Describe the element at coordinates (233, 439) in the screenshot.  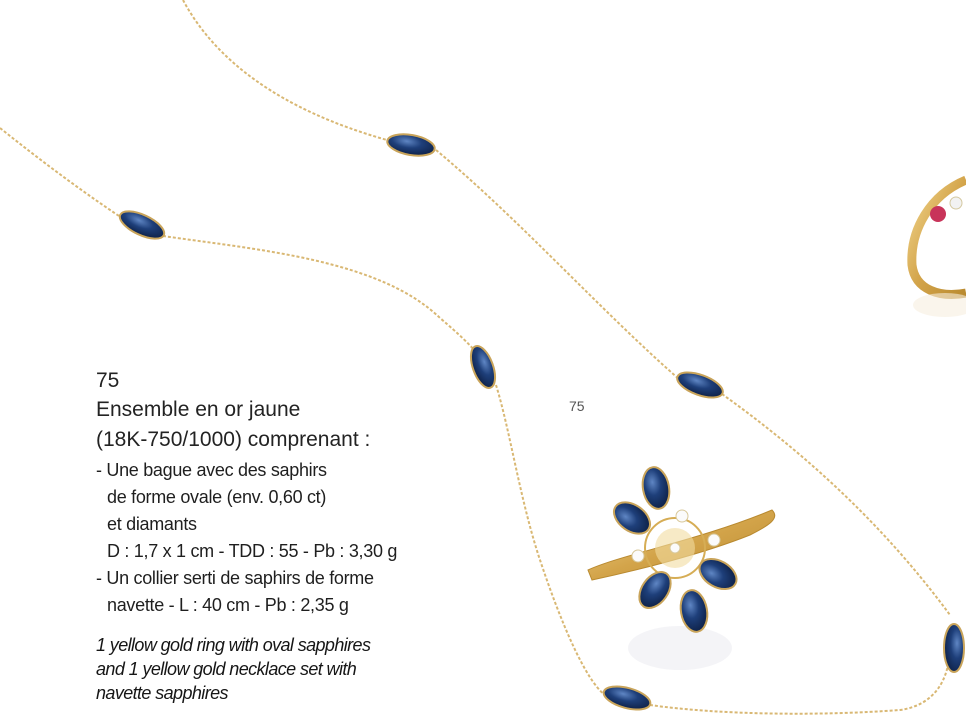
I see `lot-title-line: (18K-750/1000) comprenant :` at that location.